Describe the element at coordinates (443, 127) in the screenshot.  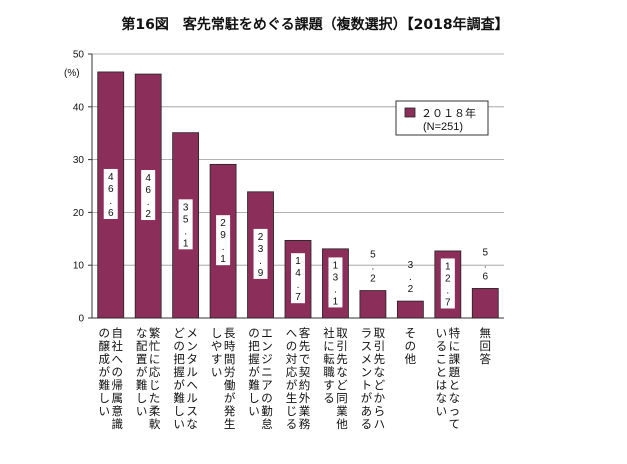
I see `legend-sublabel: (N=251)` at that location.